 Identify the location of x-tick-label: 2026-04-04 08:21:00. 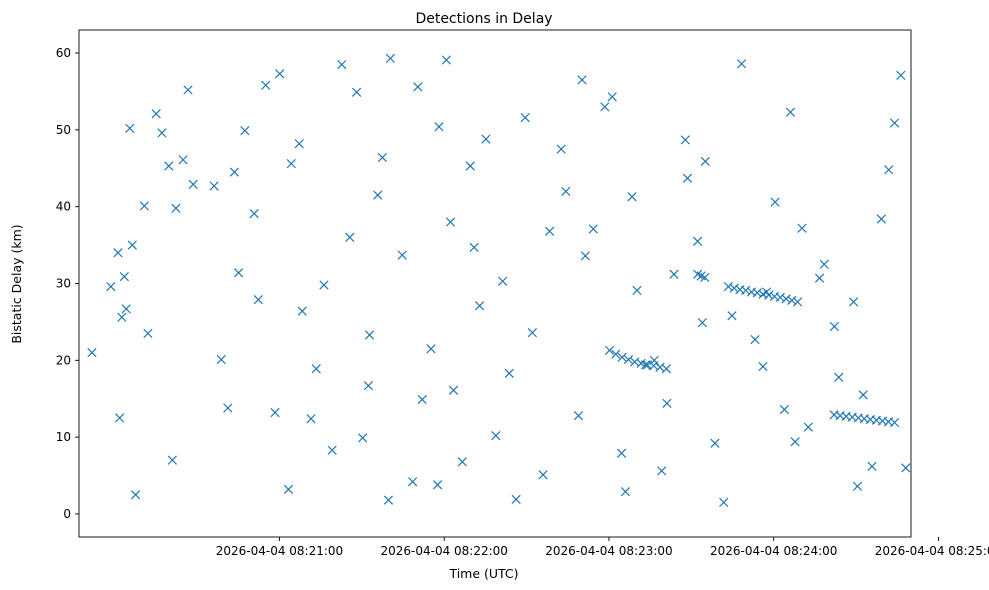
(279, 551).